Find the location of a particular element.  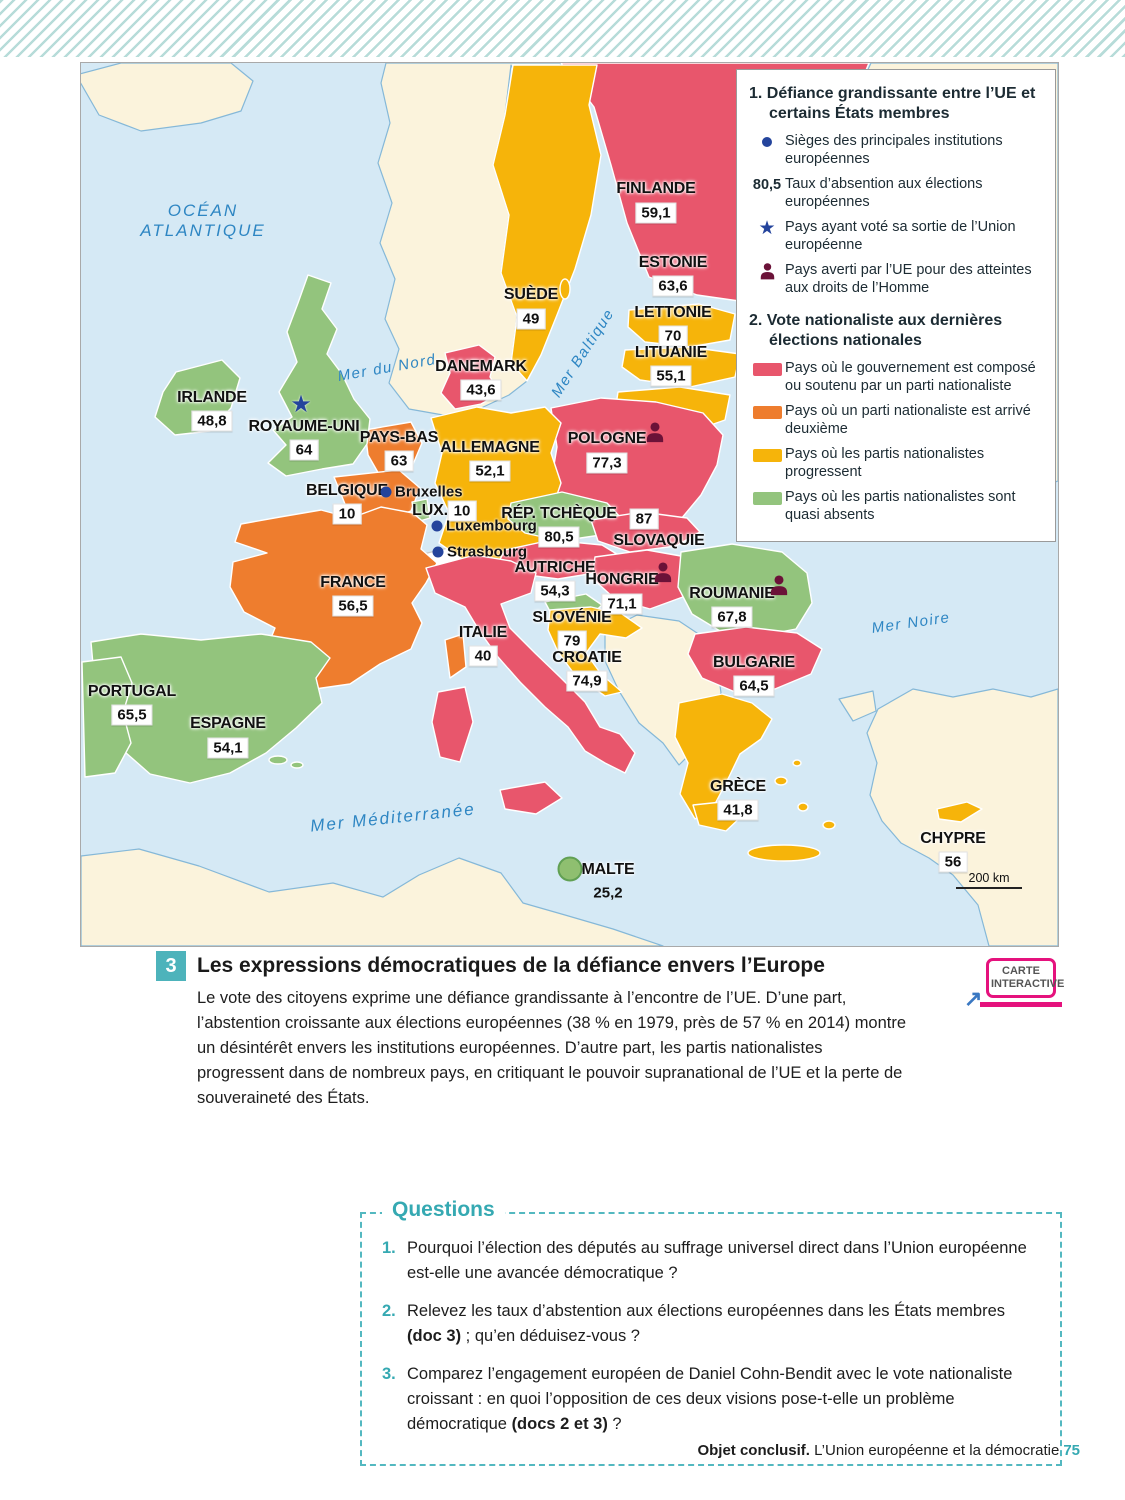

country-shape-bulgarie is located at coordinates (755, 659).